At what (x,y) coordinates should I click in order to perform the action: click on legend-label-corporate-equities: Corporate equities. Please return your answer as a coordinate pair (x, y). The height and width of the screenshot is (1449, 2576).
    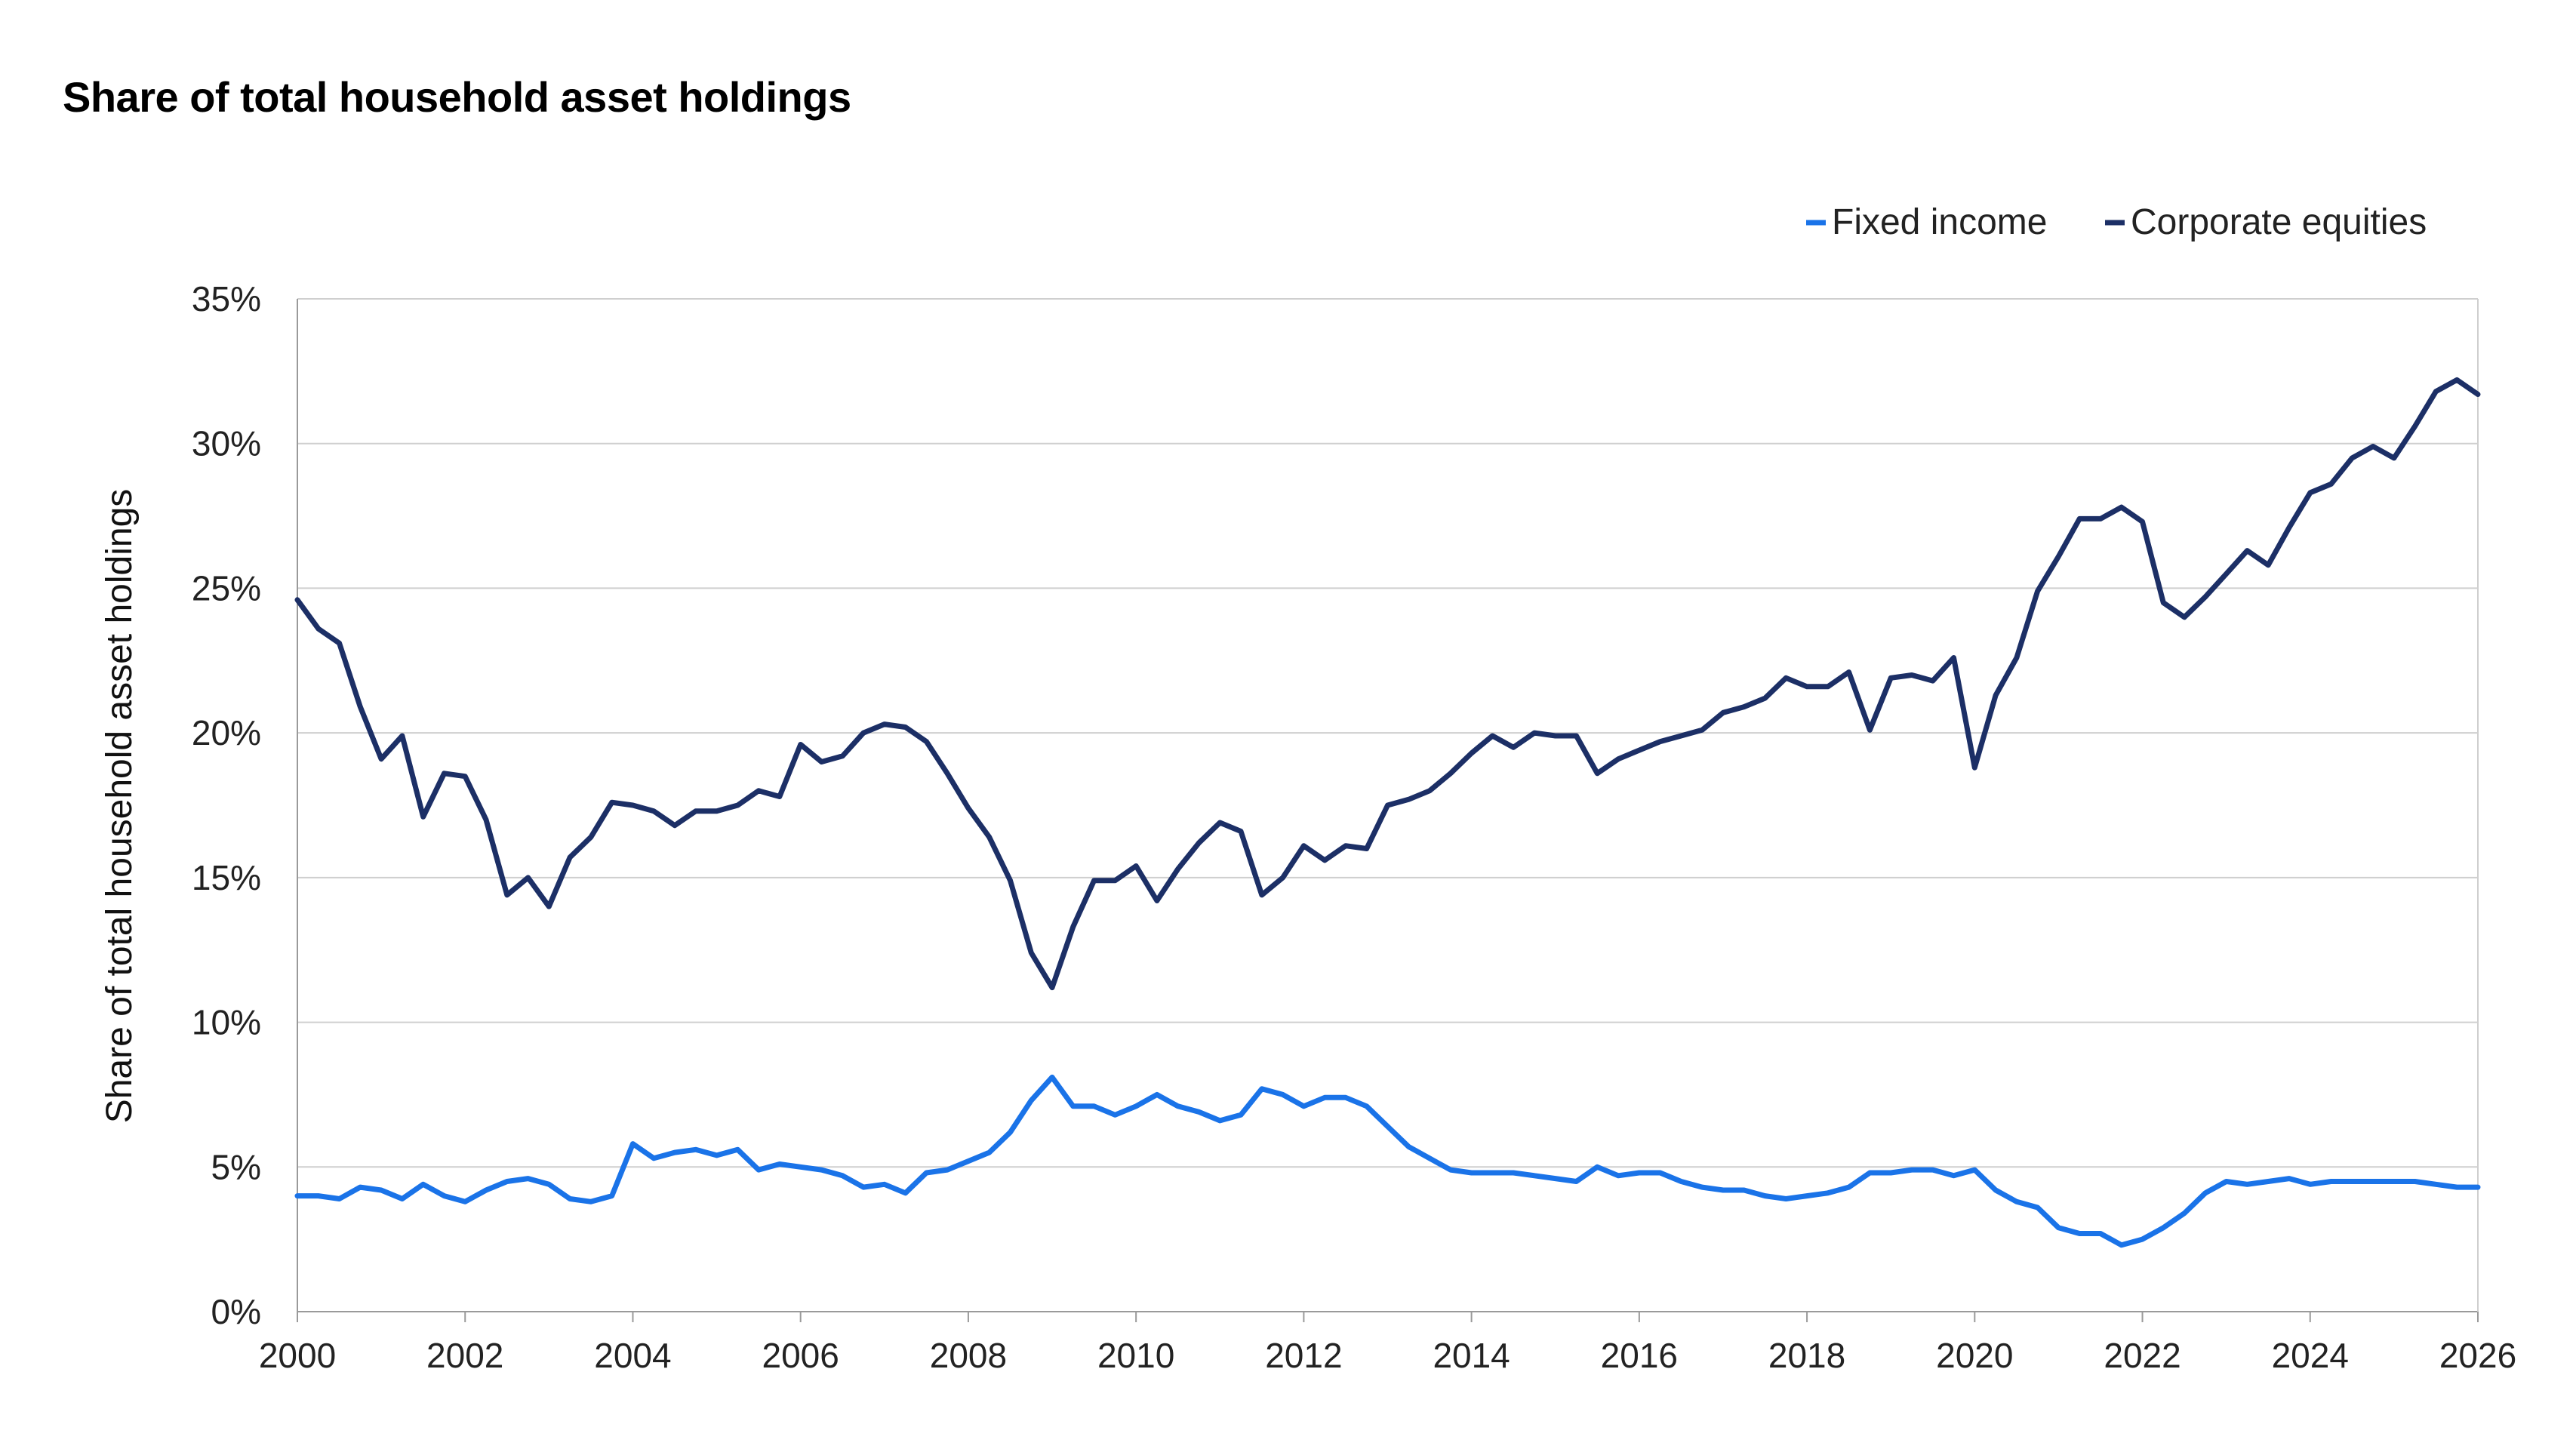
    Looking at the image, I should click on (2279, 222).